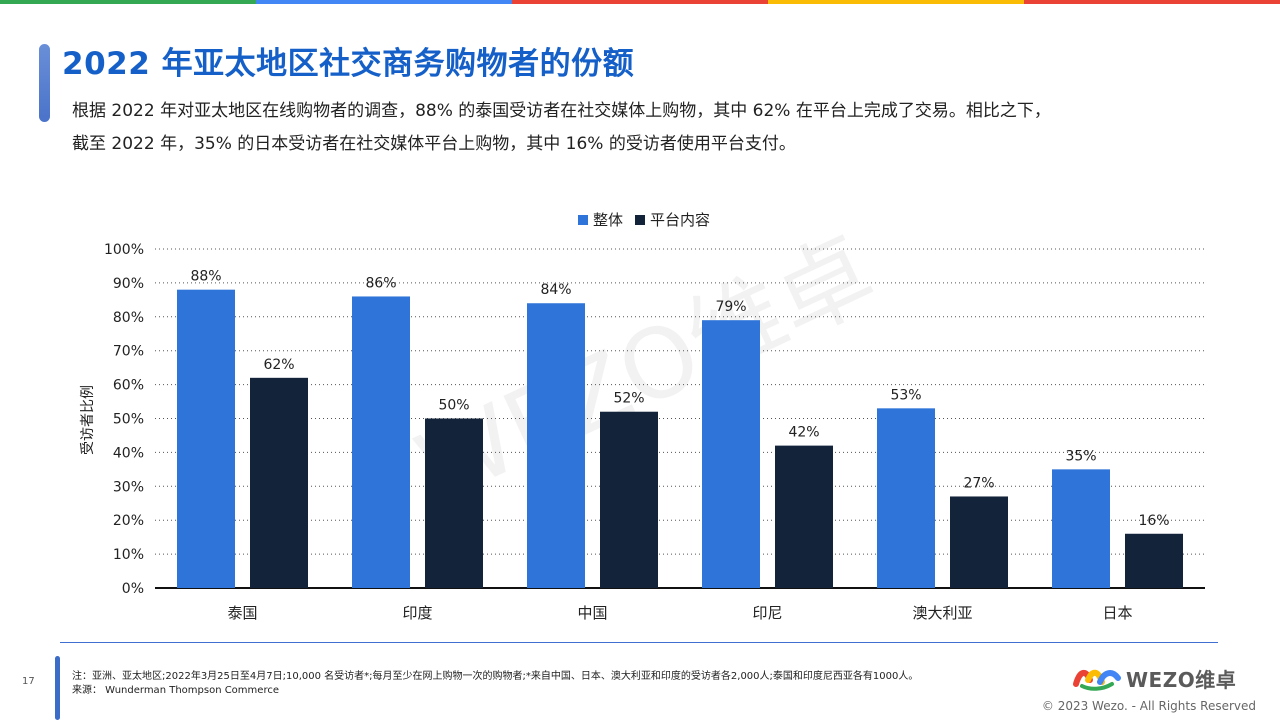 Image resolution: width=1280 pixels, height=720 pixels. What do you see at coordinates (639, 642) in the screenshot?
I see `footer-divider` at bounding box center [639, 642].